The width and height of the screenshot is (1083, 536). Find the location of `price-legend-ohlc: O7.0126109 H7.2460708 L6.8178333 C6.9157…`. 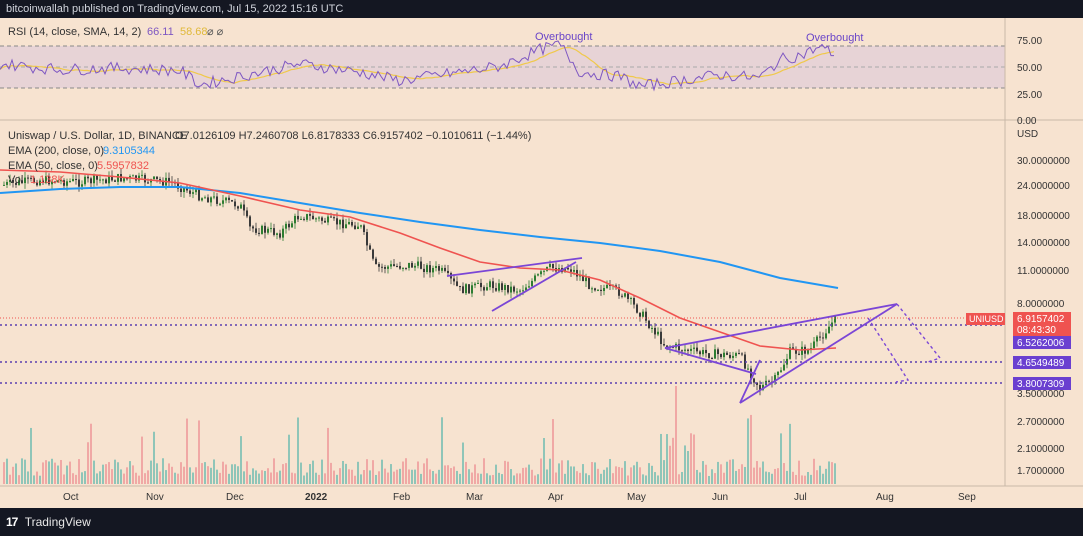

price-legend-ohlc: O7.0126109 H7.2460708 L6.8178333 C6.9157… is located at coordinates (353, 136).